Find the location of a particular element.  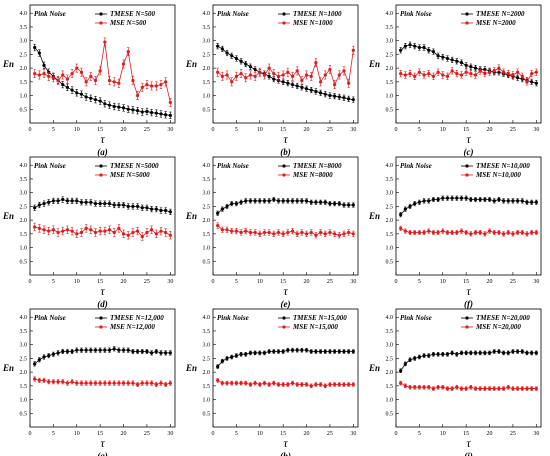

y-tick-label: 1.5 is located at coordinates (390, 235).